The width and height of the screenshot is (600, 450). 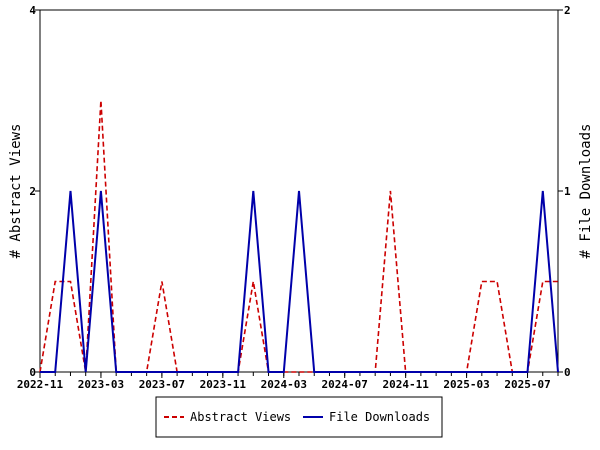 I want to click on y-tick-label-left: 2, so click(x=32, y=191).